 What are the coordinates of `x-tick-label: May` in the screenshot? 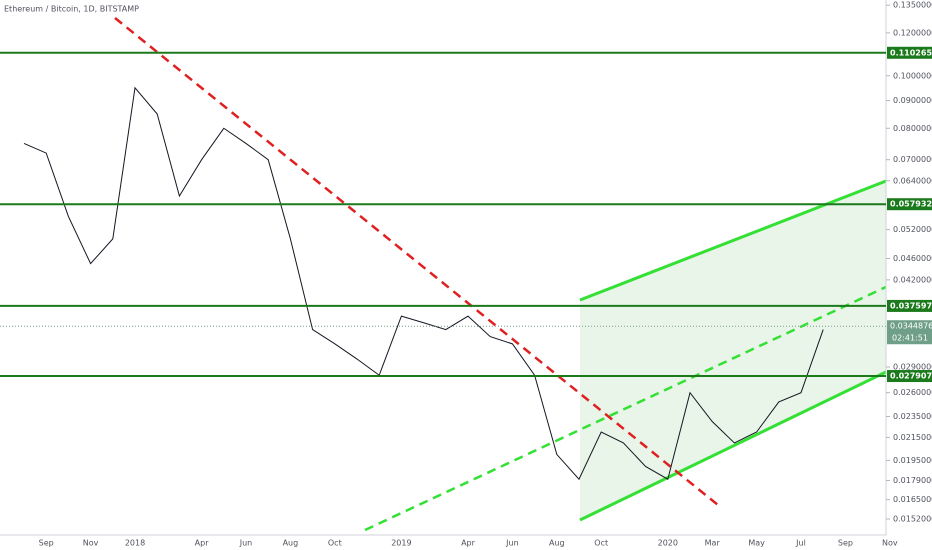 It's located at (756, 543).